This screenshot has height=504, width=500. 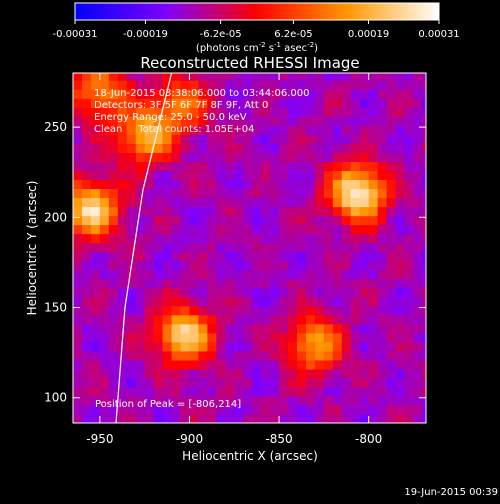 What do you see at coordinates (451, 492) in the screenshot?
I see `timestamp: 19-Jun-2015 00:39` at bounding box center [451, 492].